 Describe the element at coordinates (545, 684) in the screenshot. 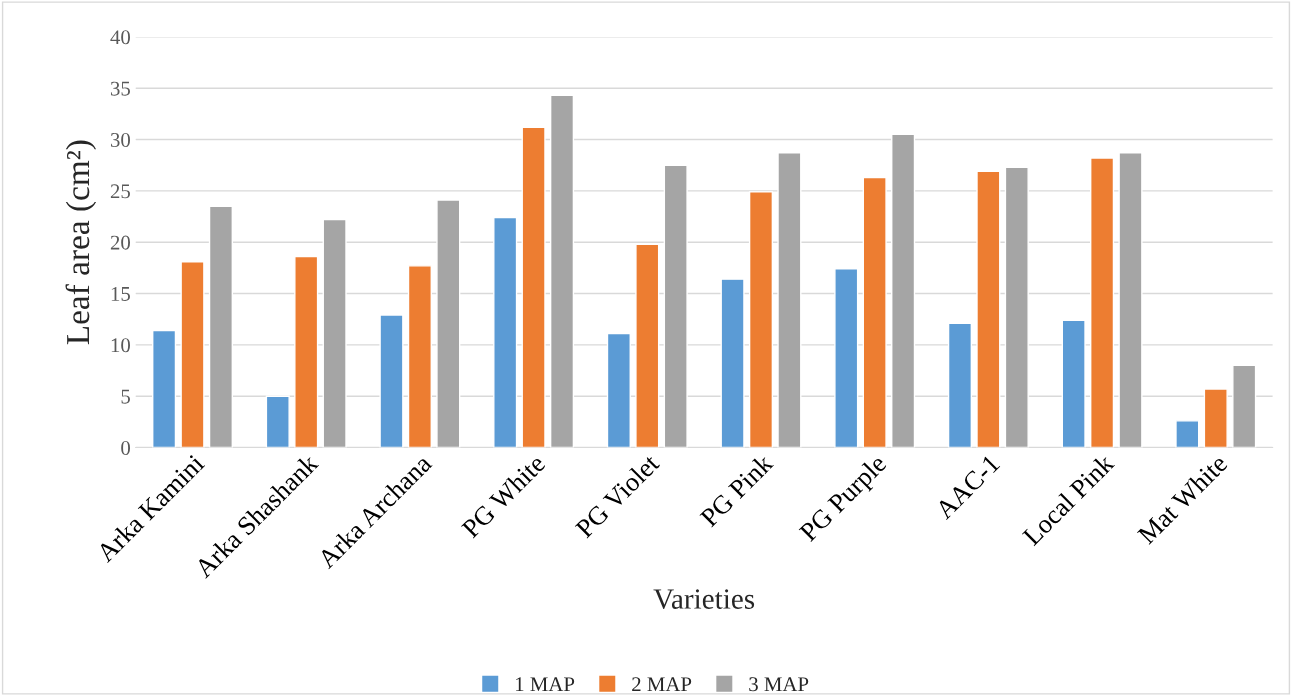

I see `legend-label: 1 MAP` at that location.